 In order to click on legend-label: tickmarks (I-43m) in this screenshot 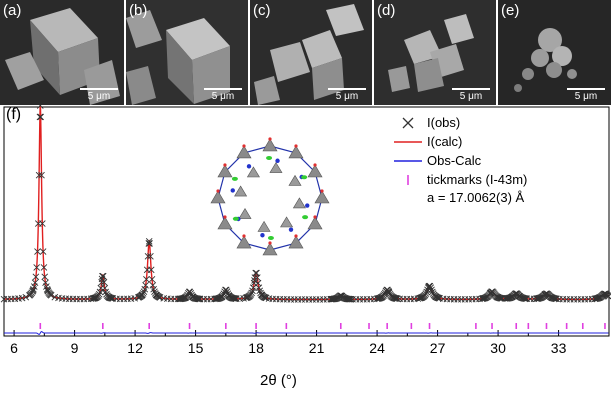, I will do `click(477, 179)`.